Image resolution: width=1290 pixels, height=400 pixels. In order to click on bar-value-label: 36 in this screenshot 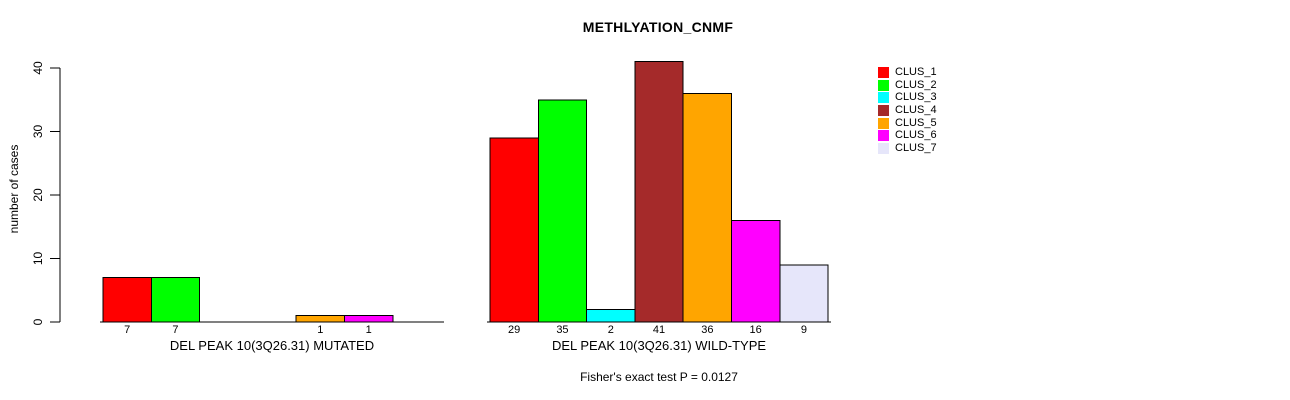, I will do `click(707, 330)`.